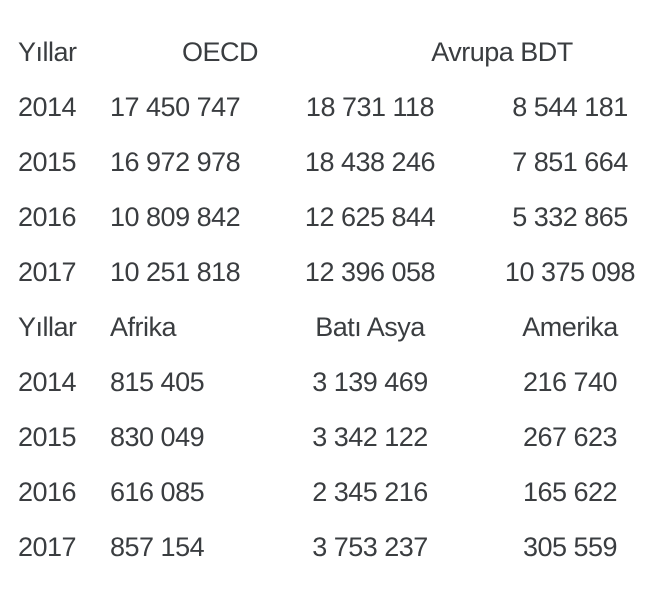 The image size is (670, 601). What do you see at coordinates (143, 327) in the screenshot?
I see `table2-header-afrika: Afrika` at bounding box center [143, 327].